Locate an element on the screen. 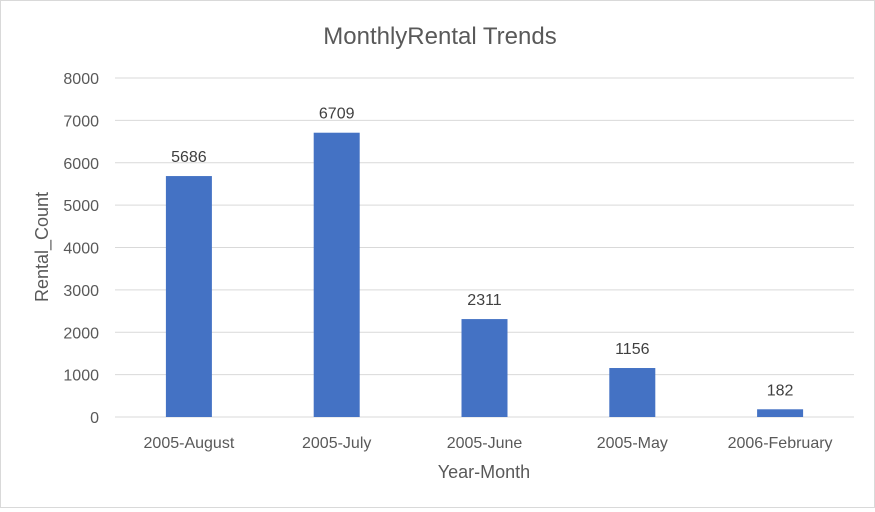 The height and width of the screenshot is (512, 875). data-label: 1156 is located at coordinates (632, 349).